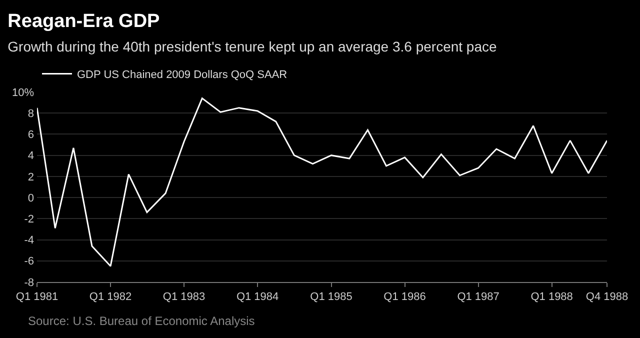  I want to click on y-tick-label: 6, so click(31, 135).